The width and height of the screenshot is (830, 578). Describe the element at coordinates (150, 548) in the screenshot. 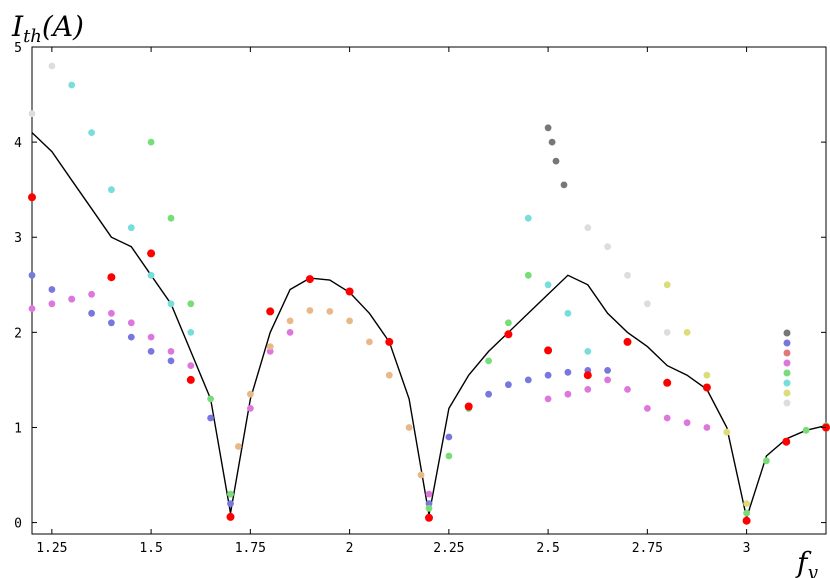

I see `x-tick-label: 1.5` at that location.